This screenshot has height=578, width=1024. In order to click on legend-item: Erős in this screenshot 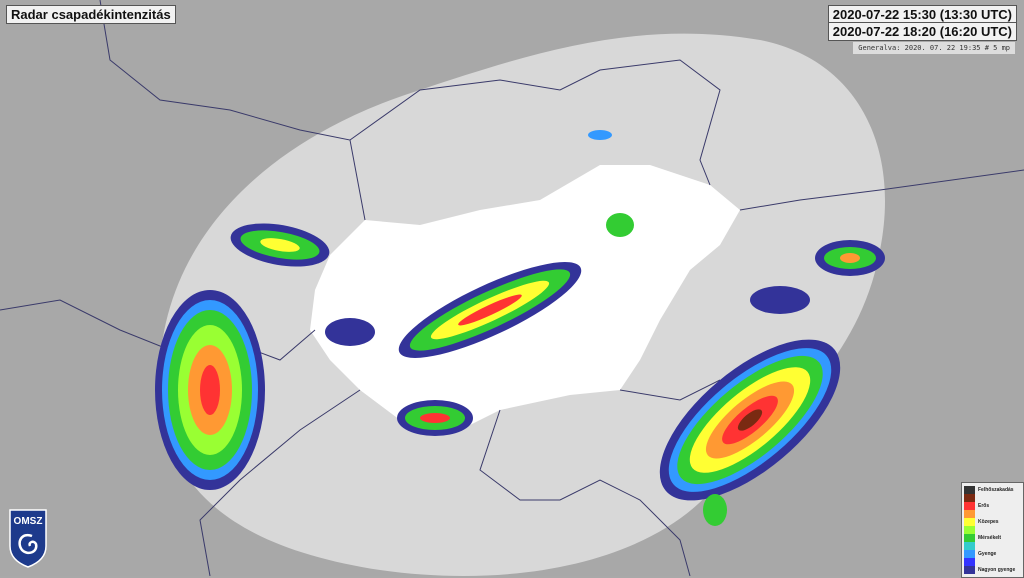, I will do `click(992, 506)`.